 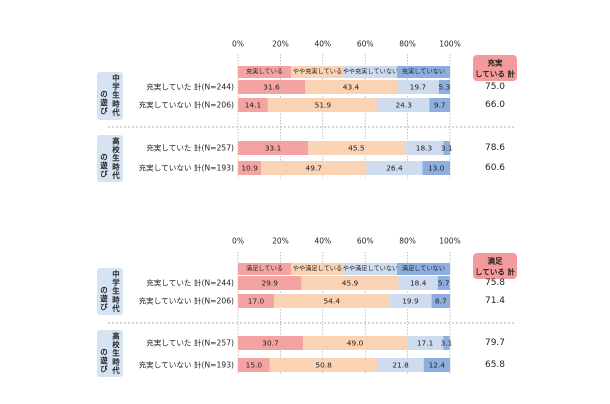 I want to click on bar-value-label: 17.0, so click(x=256, y=301).